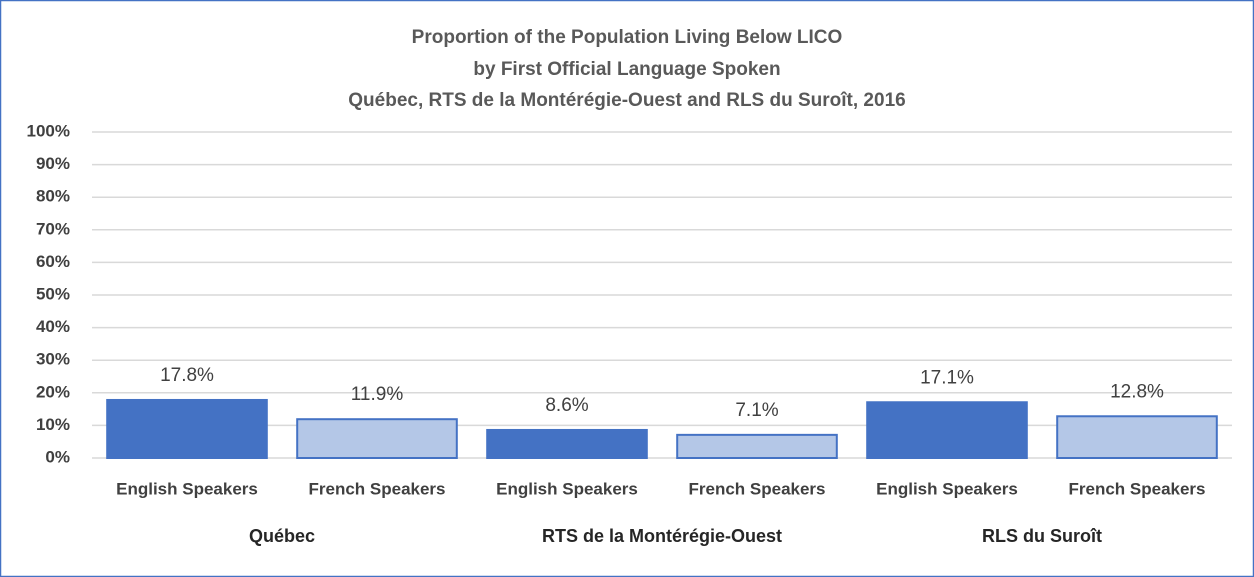 The width and height of the screenshot is (1254, 577). What do you see at coordinates (53, 424) in the screenshot?
I see `y-tick-label: 10%` at bounding box center [53, 424].